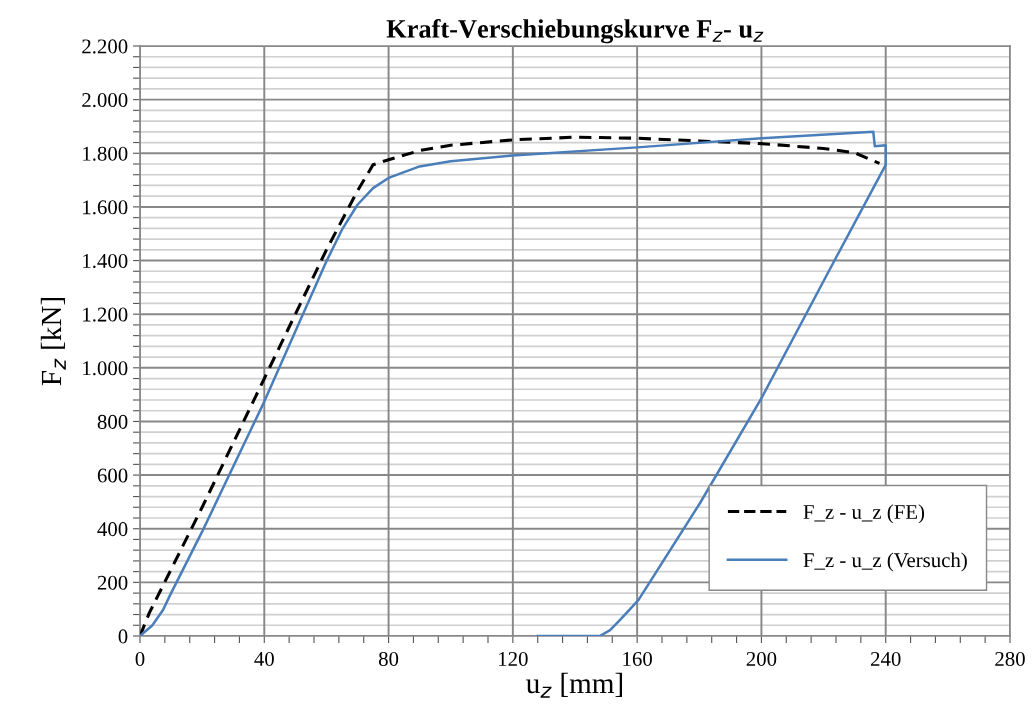  I want to click on legend-label: F_z - u_z (Versuch), so click(885, 562).